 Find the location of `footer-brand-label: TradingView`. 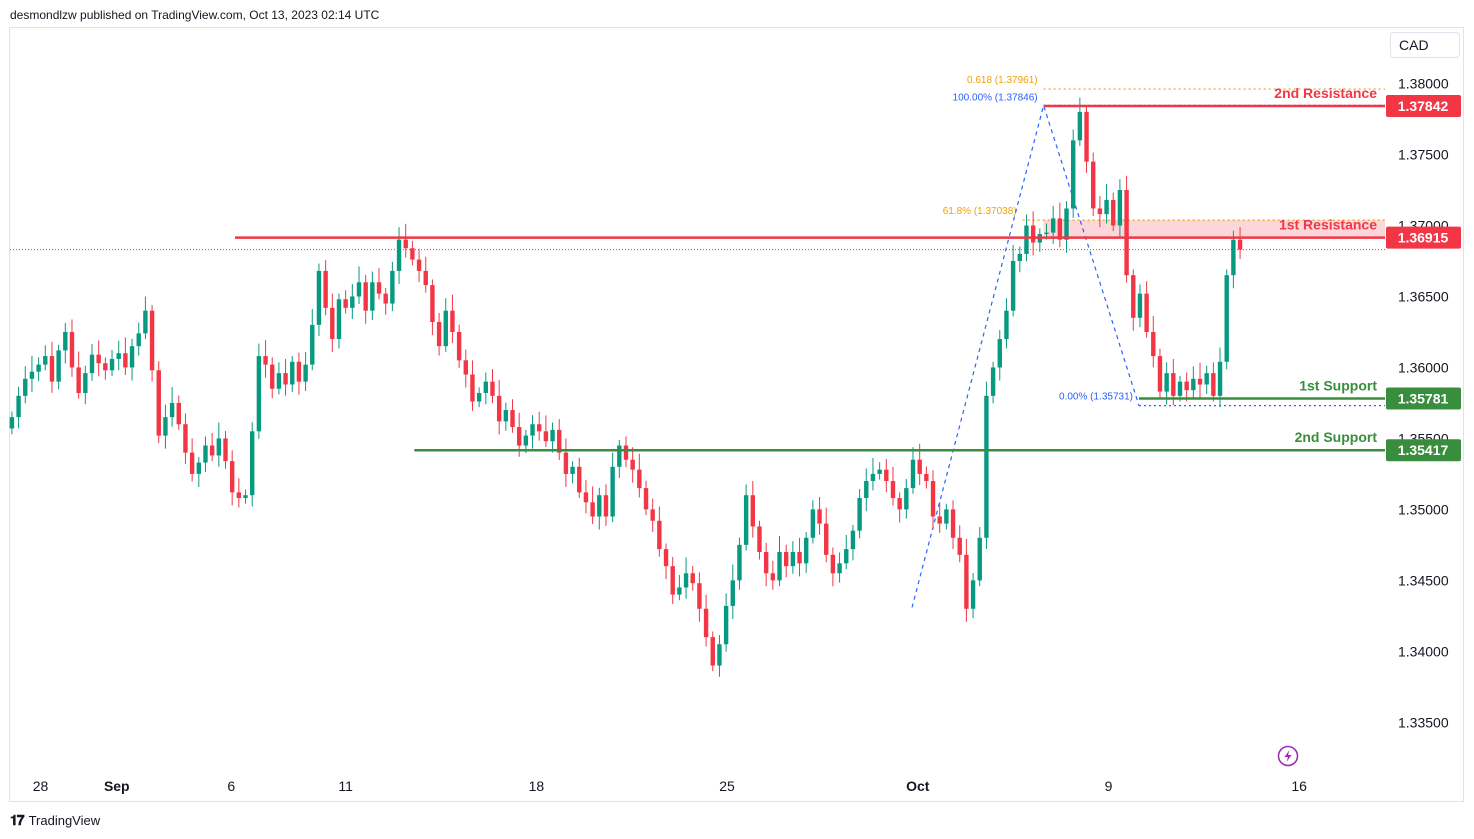

footer-brand-label: TradingView is located at coordinates (64, 820).